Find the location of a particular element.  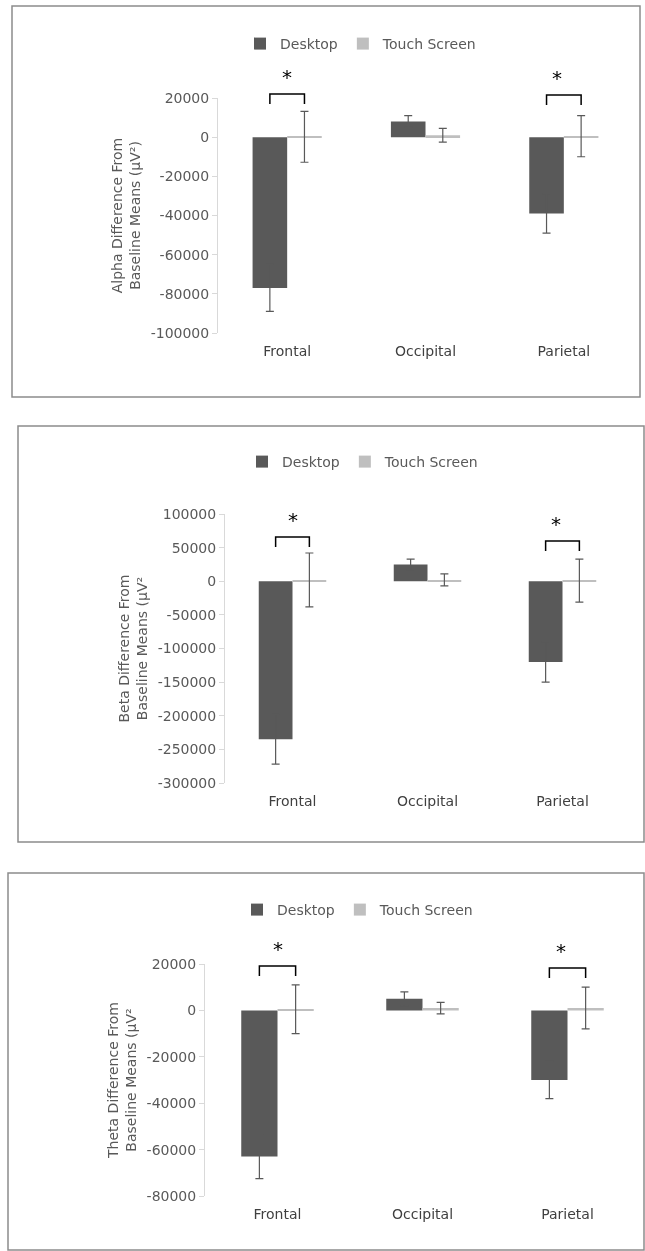

y-tick-label: -200000 is located at coordinates (187, 715).